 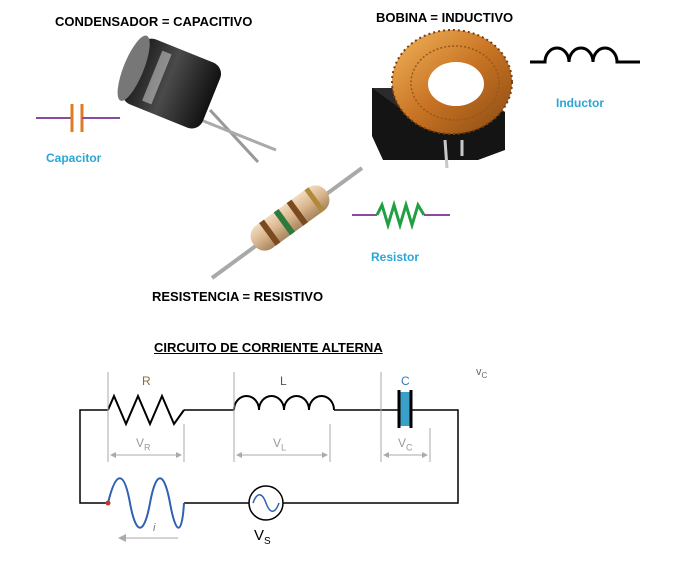 What do you see at coordinates (585, 55) in the screenshot?
I see `inductor-symbol` at bounding box center [585, 55].